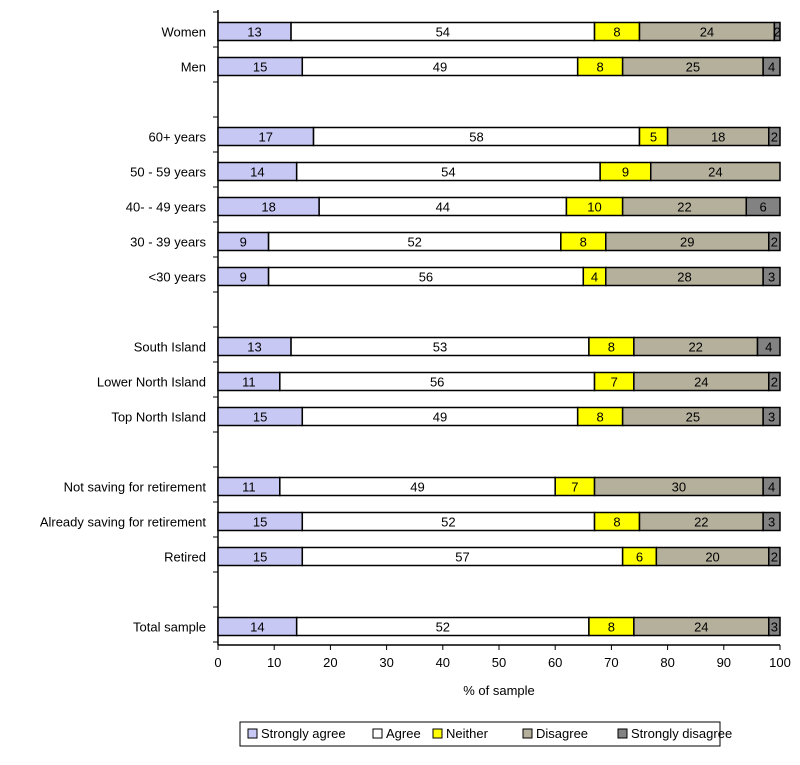 Image resolution: width=800 pixels, height=765 pixels. What do you see at coordinates (386, 662) in the screenshot?
I see `x-tick-label: 30` at bounding box center [386, 662].